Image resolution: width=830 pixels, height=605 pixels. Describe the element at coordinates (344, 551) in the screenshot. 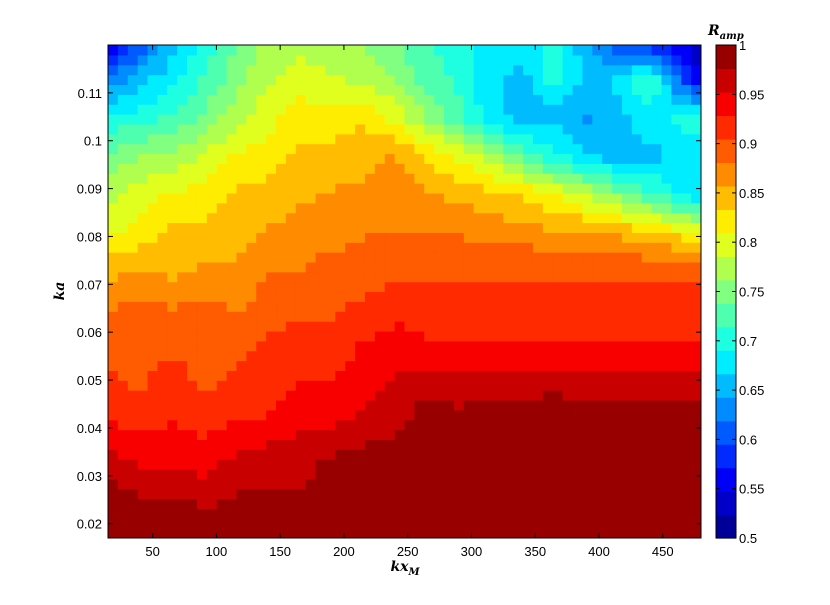

I see `x-tick-label: 200` at that location.